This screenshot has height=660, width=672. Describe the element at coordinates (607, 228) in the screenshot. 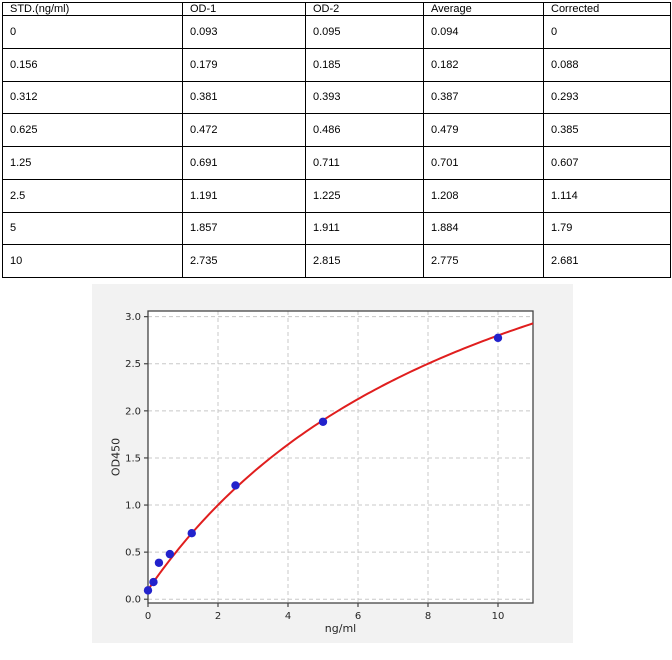

I see `table-cell: 1.79` at that location.